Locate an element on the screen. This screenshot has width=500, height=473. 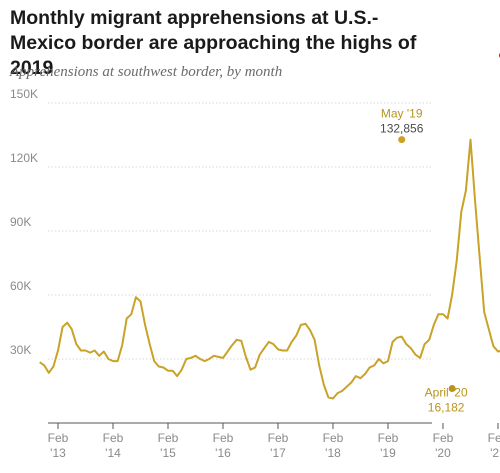
x-tick-label-year: '20 is located at coordinates (443, 453).